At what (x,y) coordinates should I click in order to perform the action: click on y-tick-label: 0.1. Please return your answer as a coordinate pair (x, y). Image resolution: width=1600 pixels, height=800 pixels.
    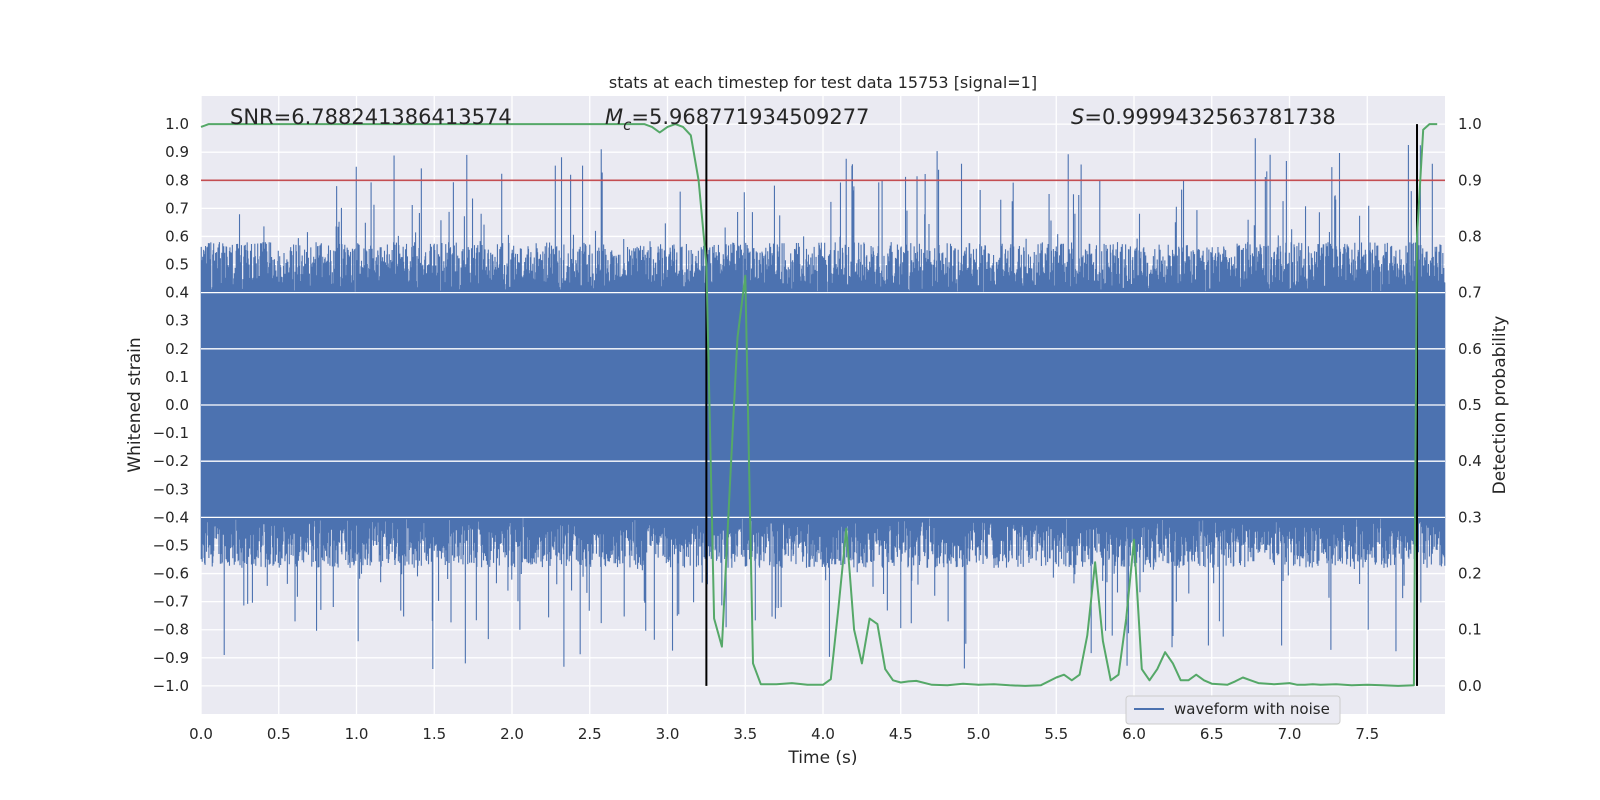
    Looking at the image, I should click on (177, 377).